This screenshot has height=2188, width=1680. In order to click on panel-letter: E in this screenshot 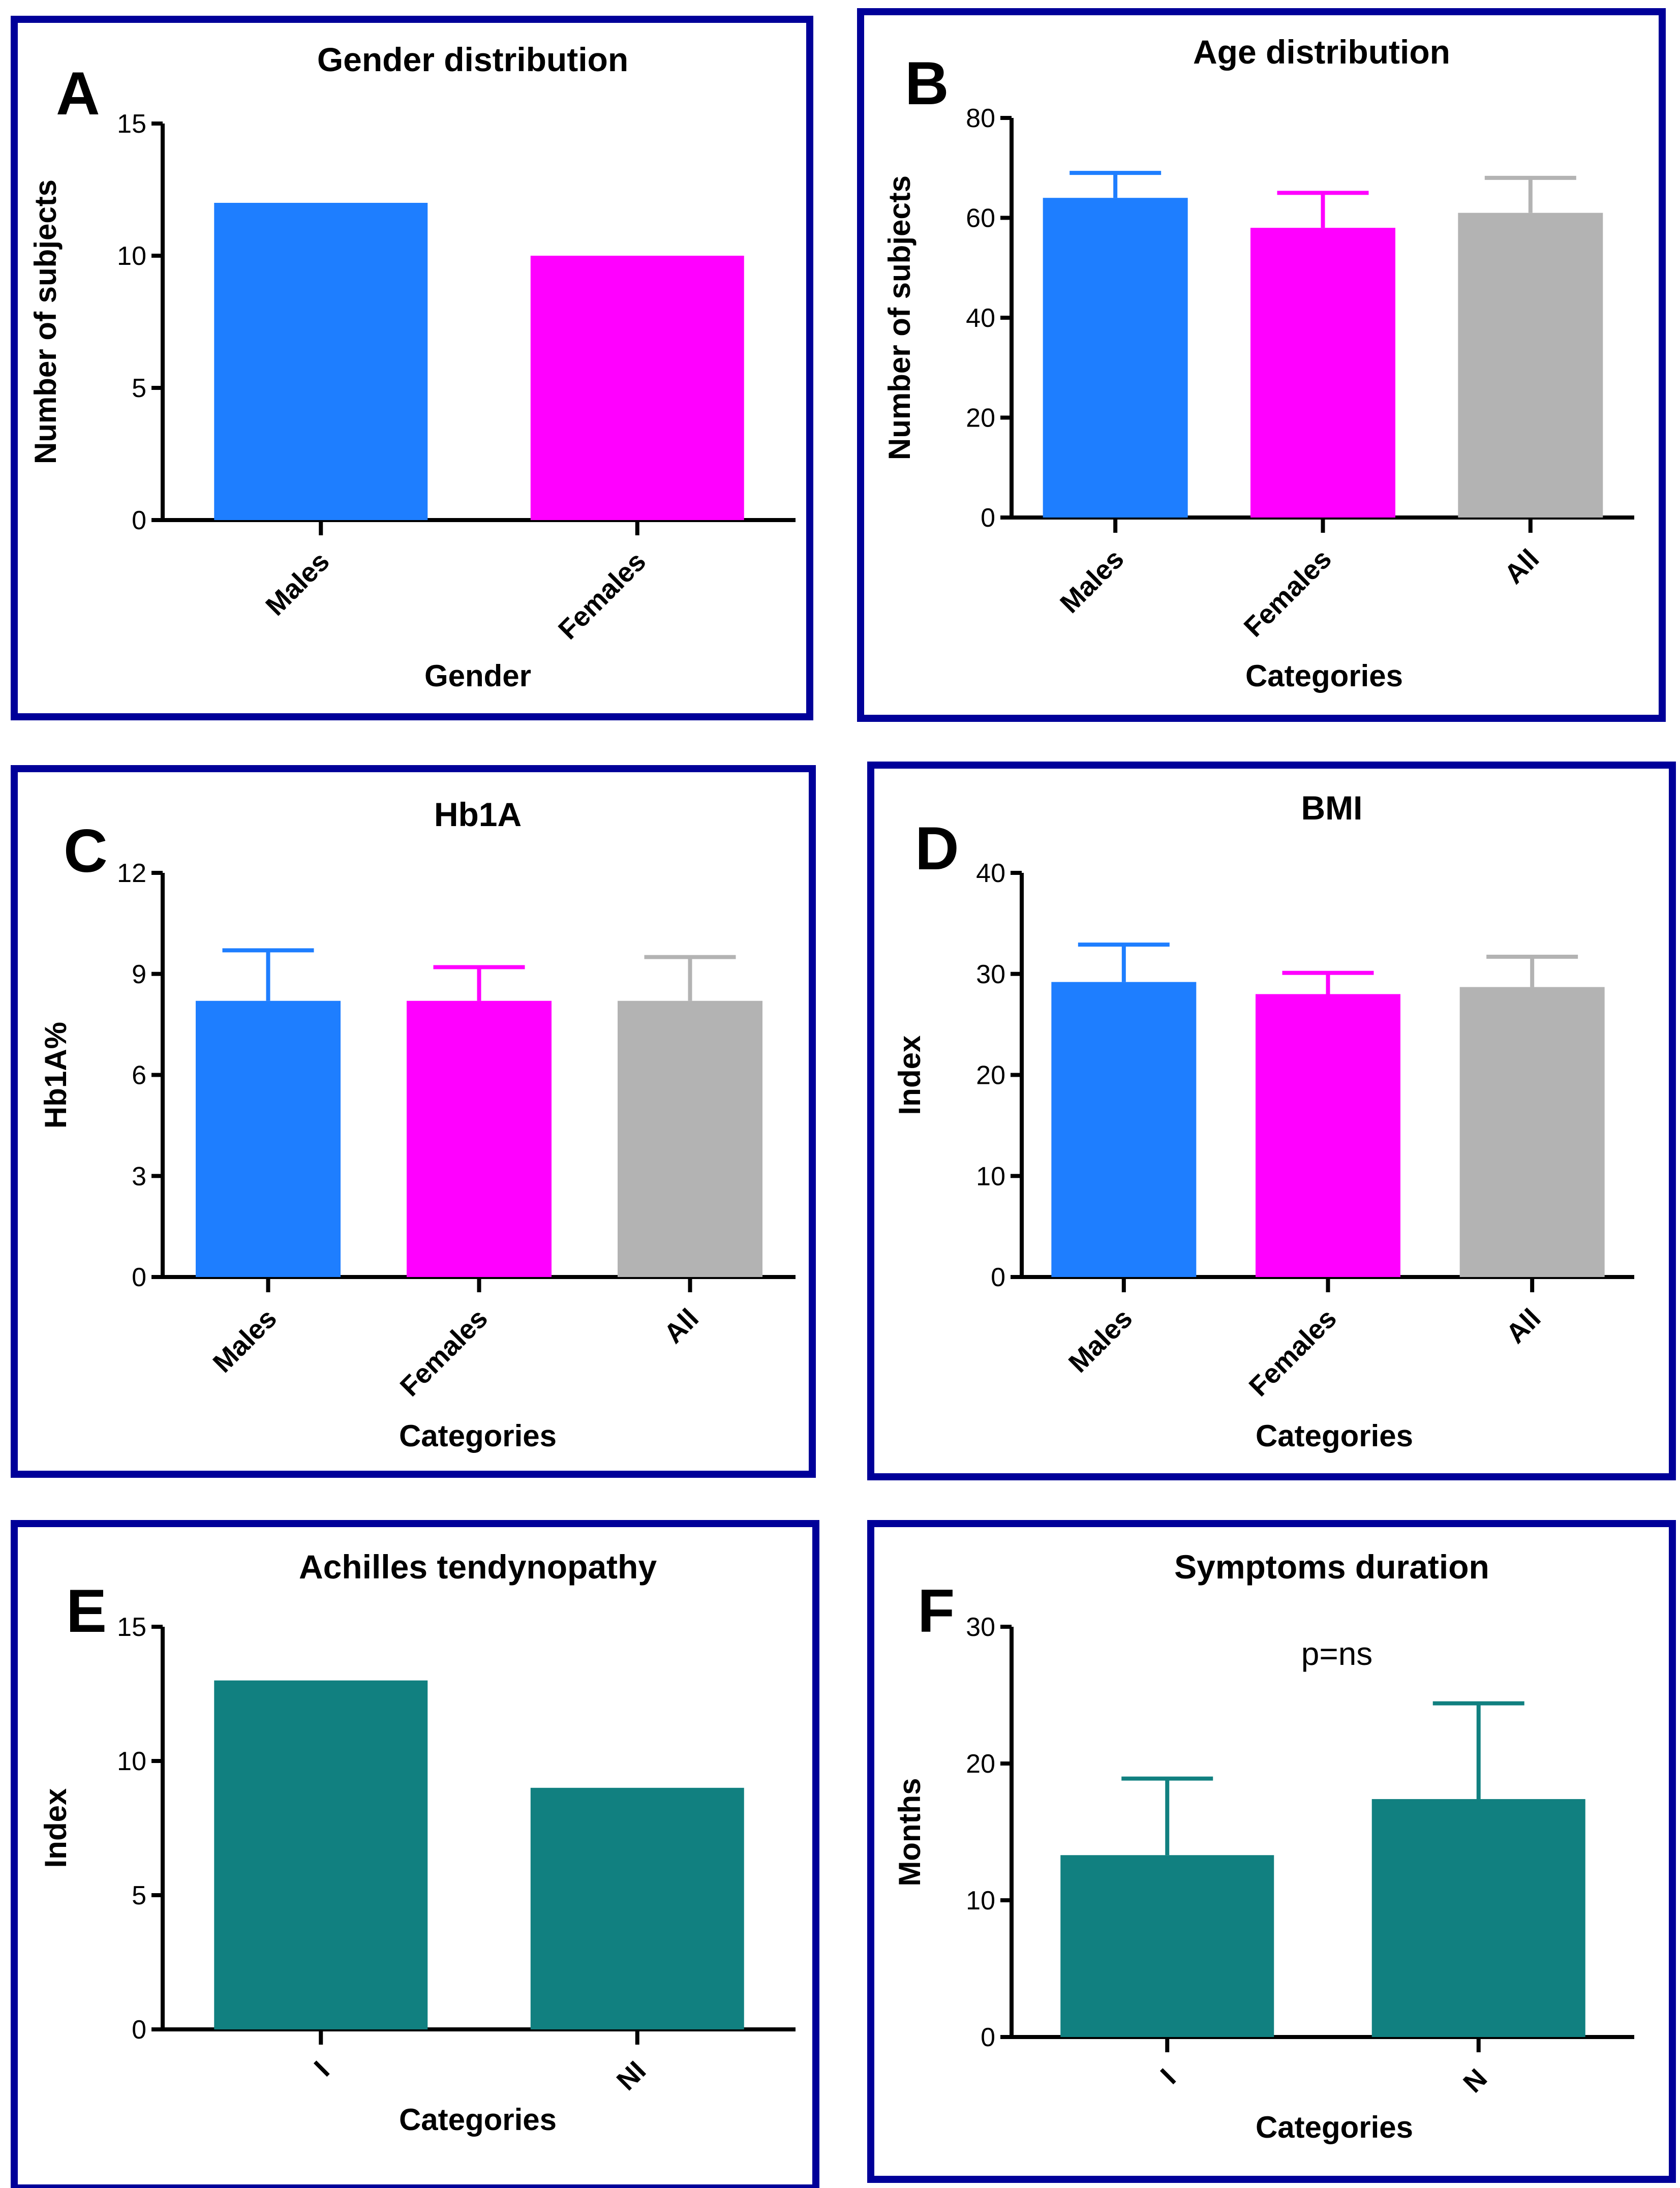, I will do `click(86, 1611)`.